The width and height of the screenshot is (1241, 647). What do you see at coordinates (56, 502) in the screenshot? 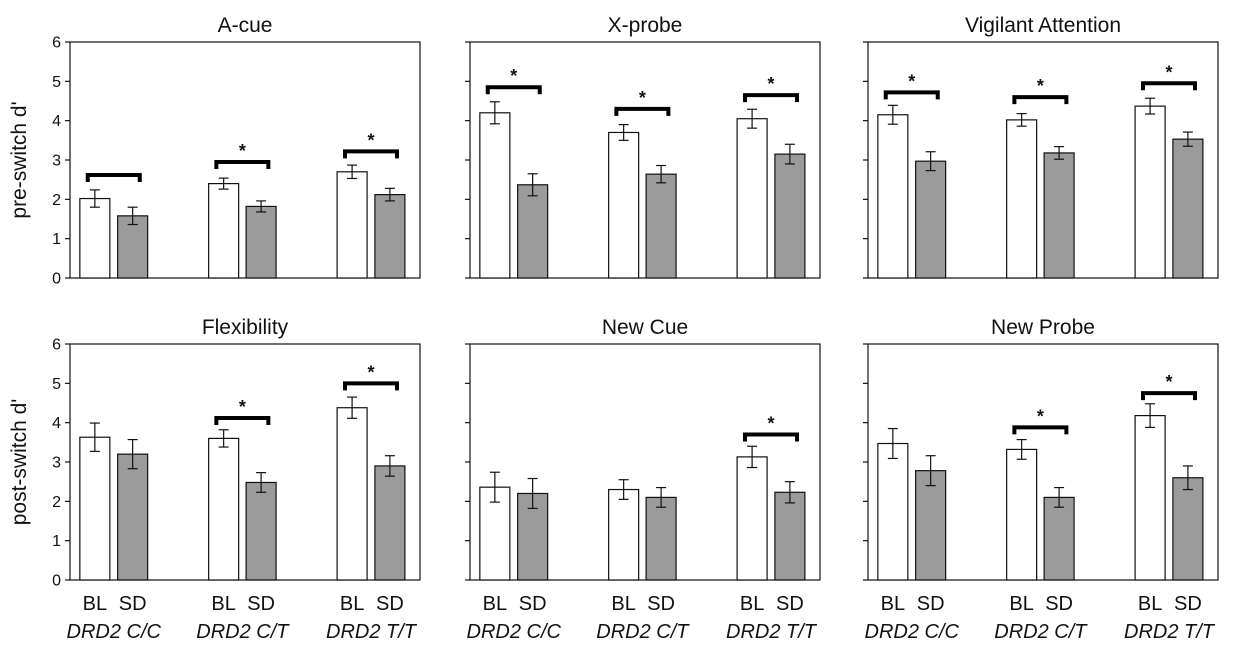
I see `y-tick-label: 2` at bounding box center [56, 502].